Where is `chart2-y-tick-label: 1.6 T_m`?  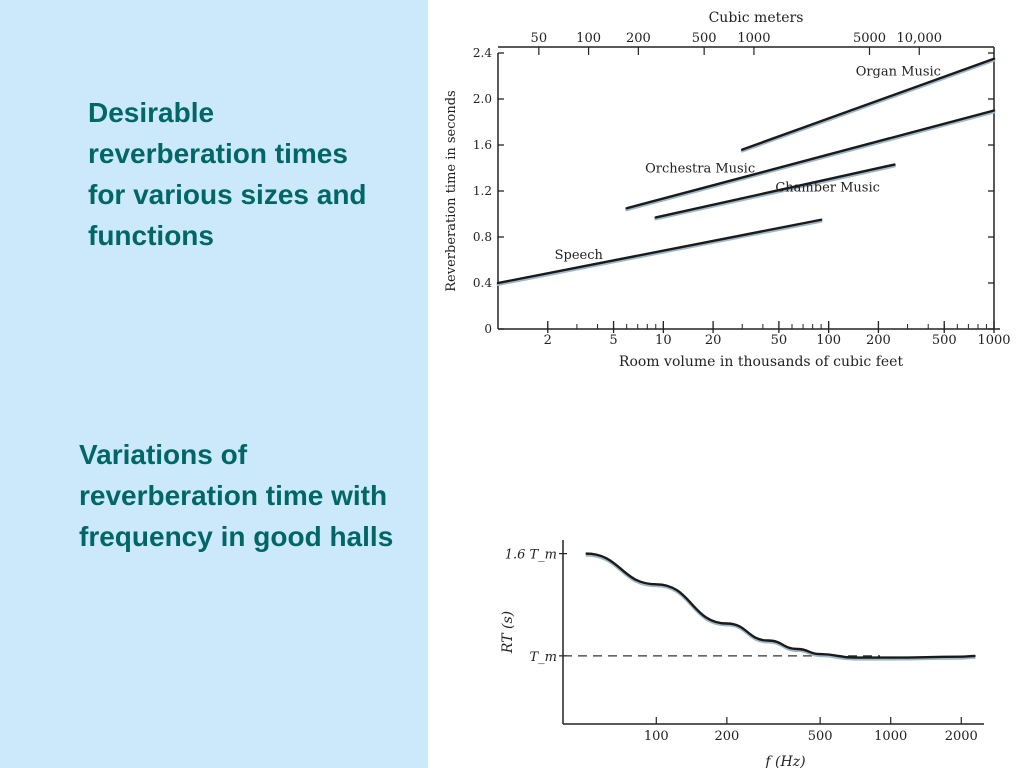
chart2-y-tick-label: 1.6 T_m is located at coordinates (531, 555).